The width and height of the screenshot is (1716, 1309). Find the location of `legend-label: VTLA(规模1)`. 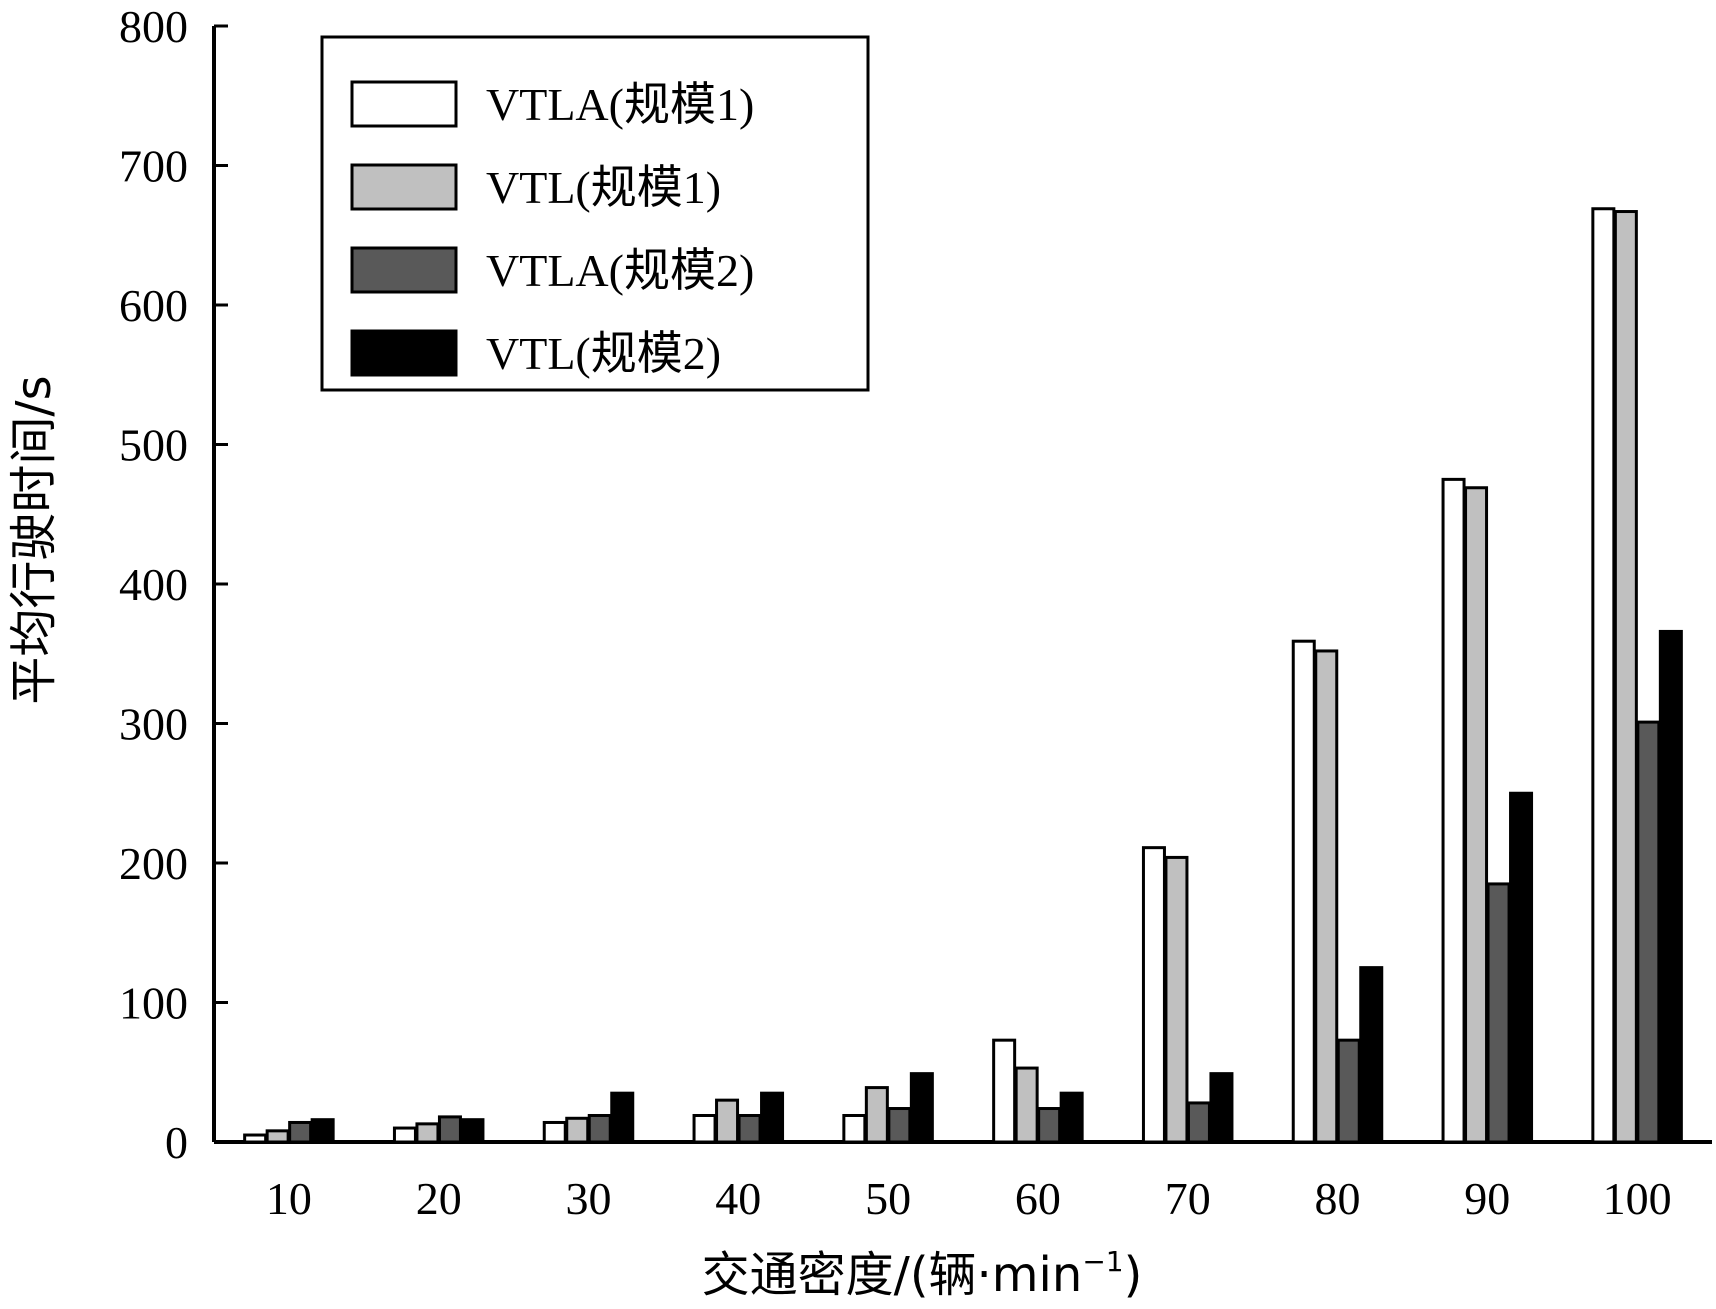

legend-label: VTLA(规模1) is located at coordinates (620, 104).